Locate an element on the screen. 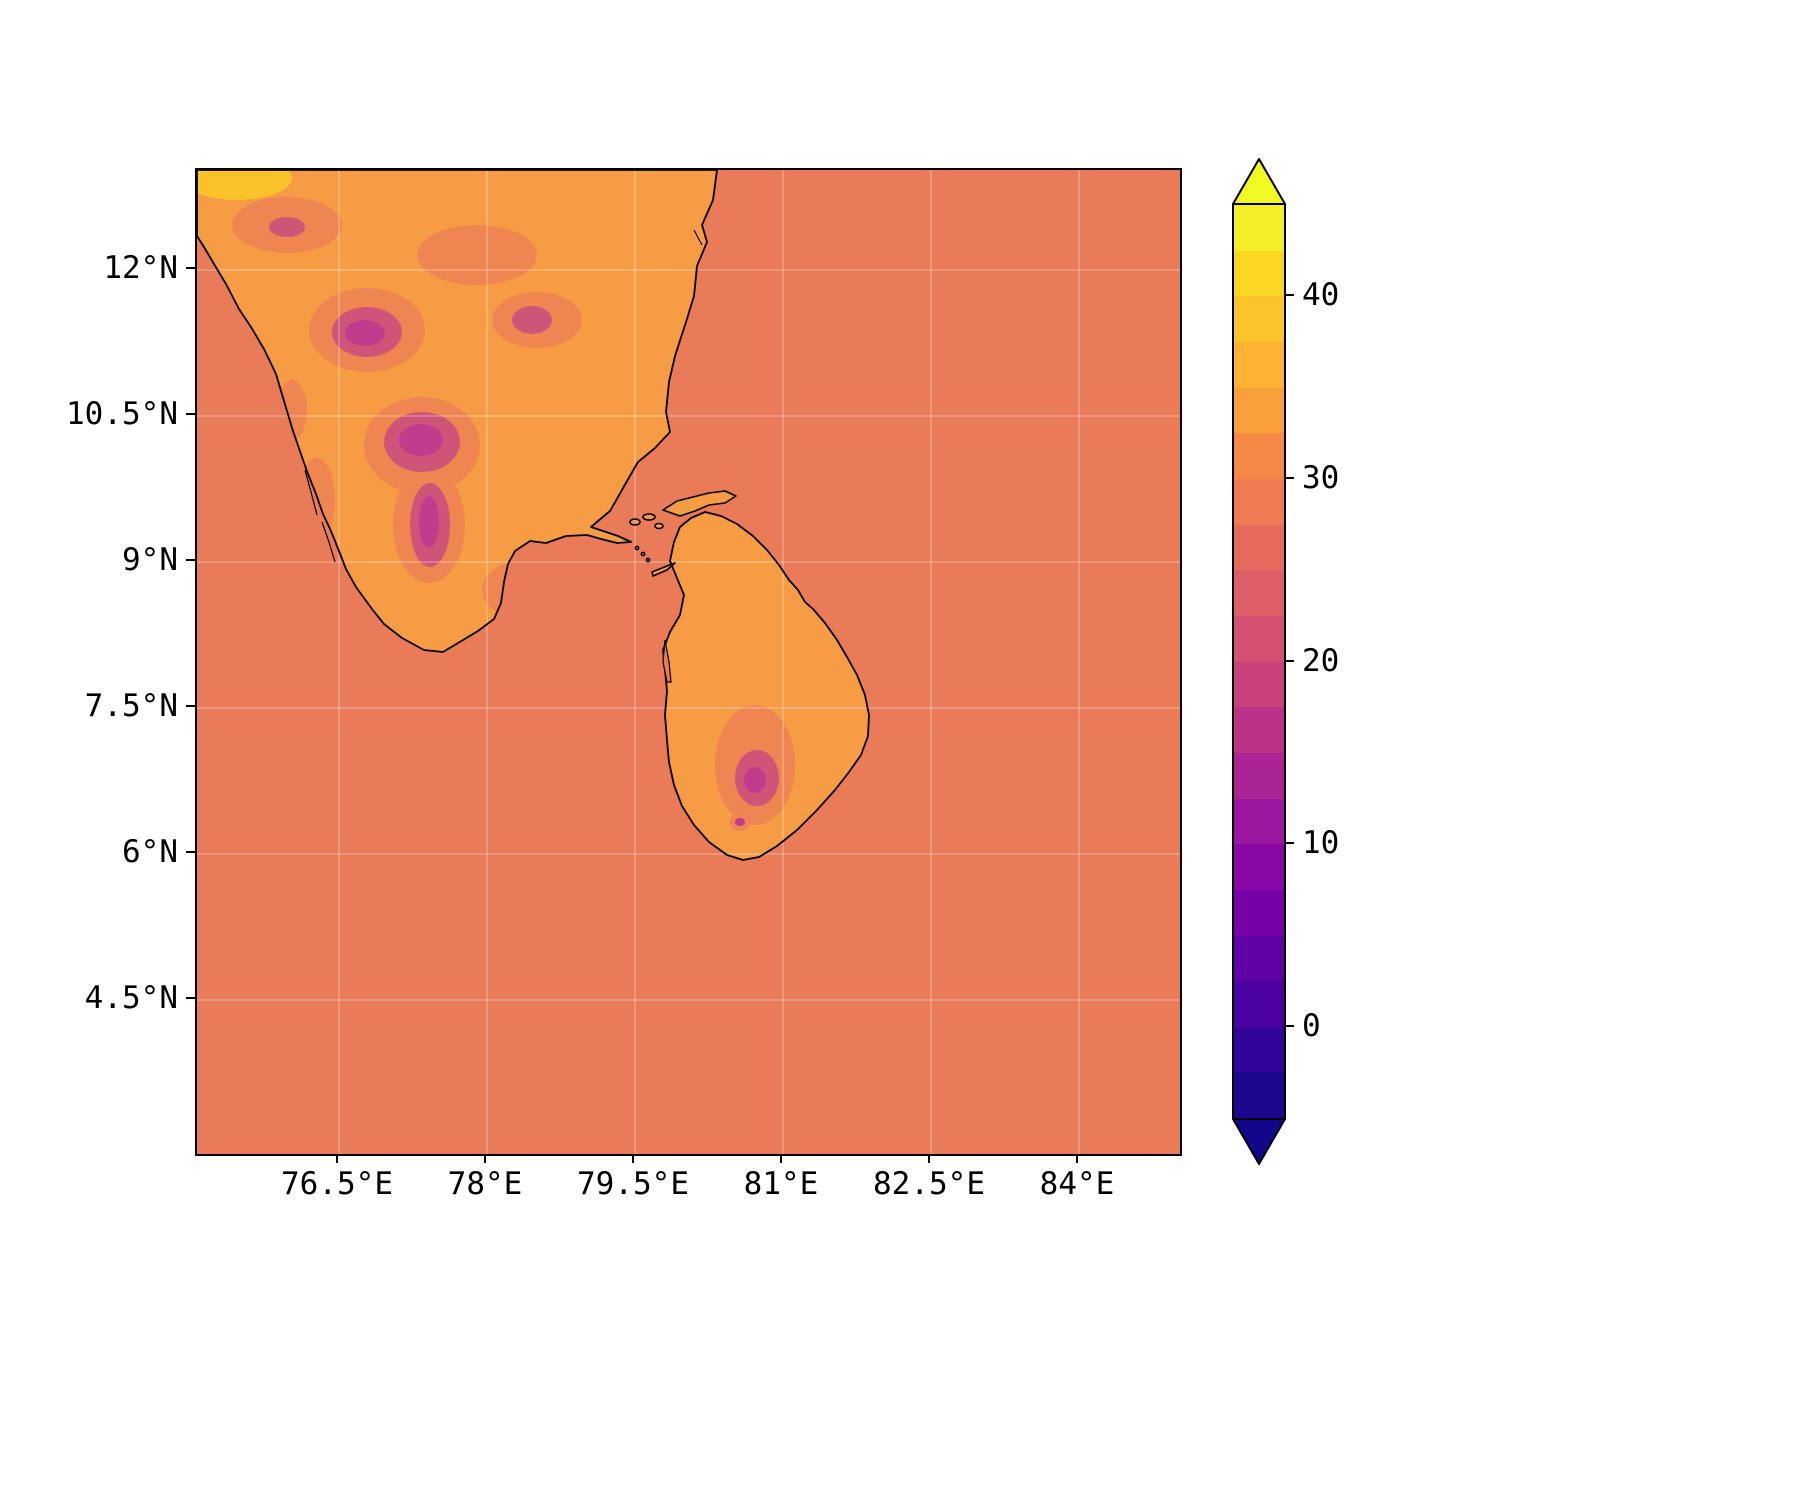 The image size is (1800, 1500). lon-label-84e: 84°E is located at coordinates (1077, 1184).